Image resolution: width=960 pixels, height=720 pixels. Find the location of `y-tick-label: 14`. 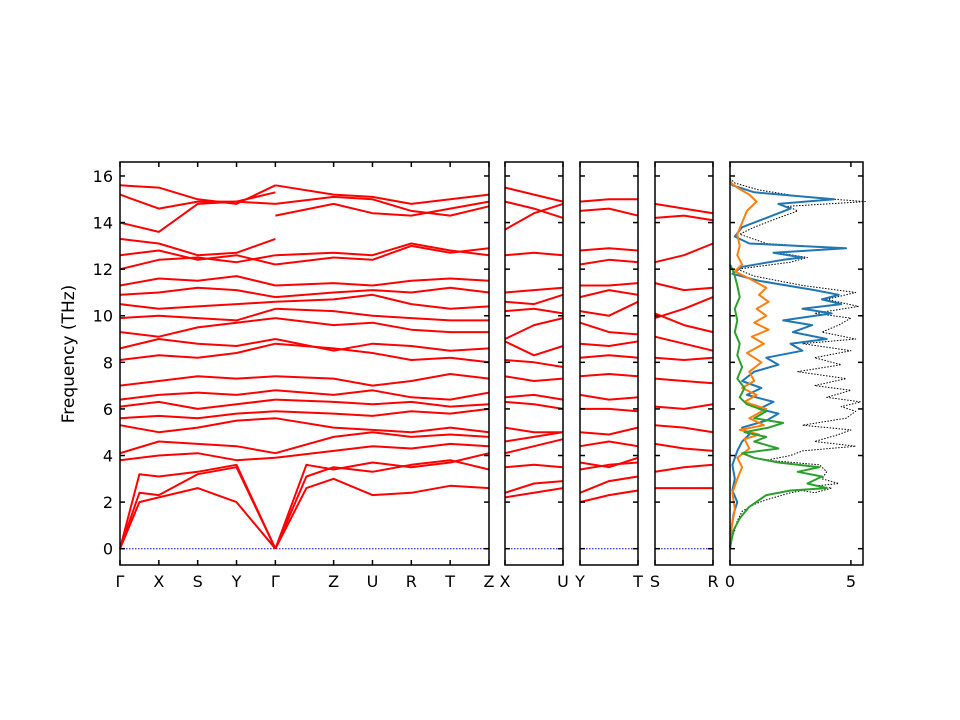

y-tick-label: 14 is located at coordinates (103, 223).